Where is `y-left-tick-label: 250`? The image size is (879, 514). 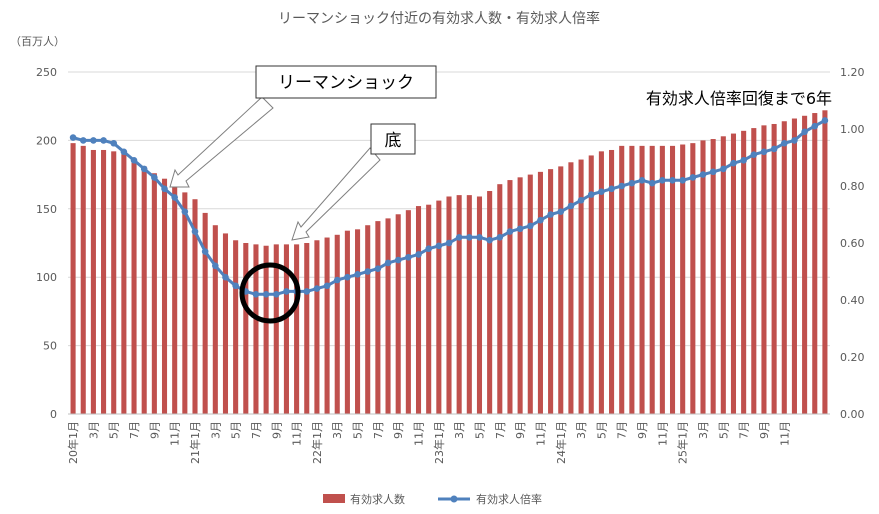 y-left-tick-label: 250 is located at coordinates (46, 72).